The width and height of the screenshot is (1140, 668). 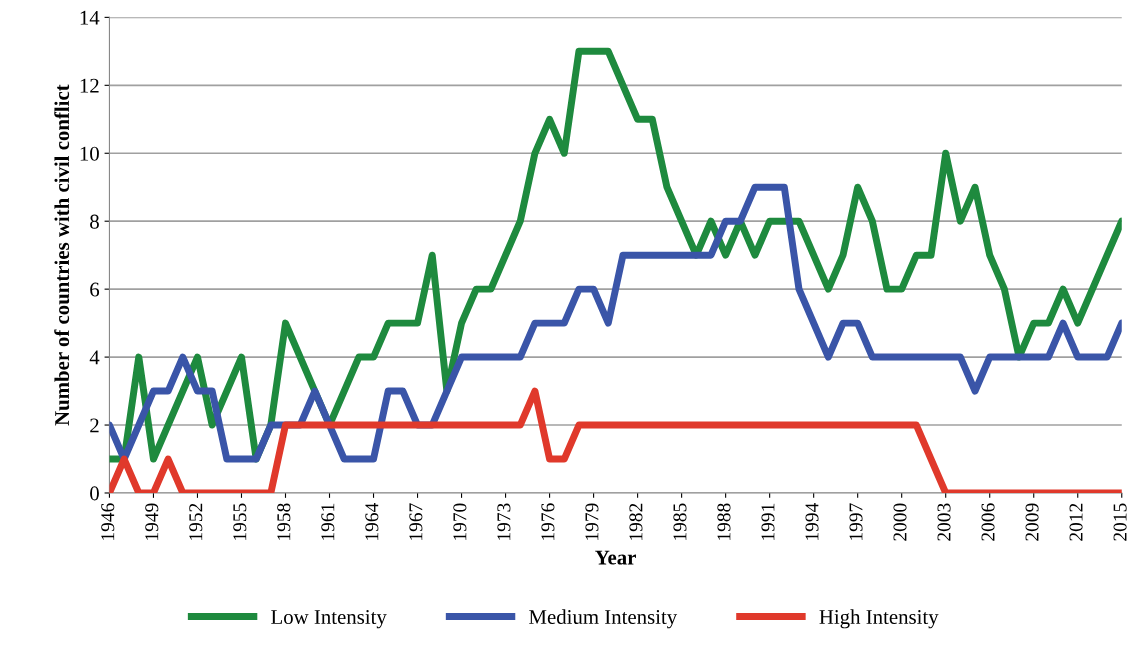 I want to click on x-tick-label: 2006, so click(x=988, y=522).